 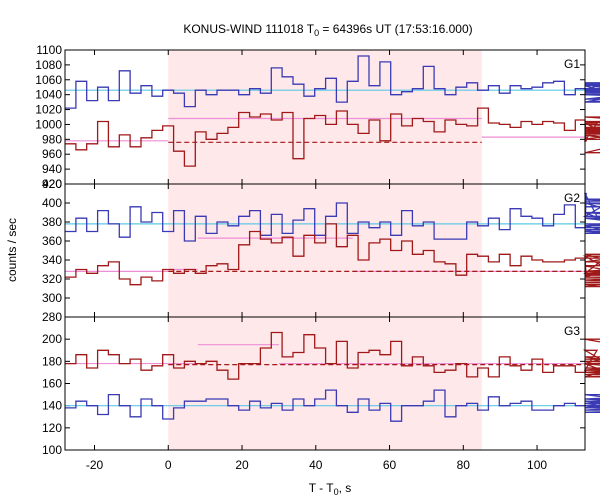 What do you see at coordinates (52, 203) in the screenshot?
I see `y-tick-label: 400` at bounding box center [52, 203].